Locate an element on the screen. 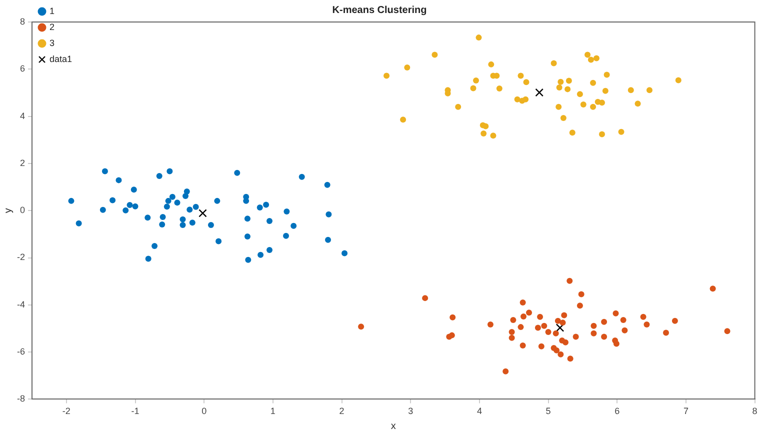 This screenshot has height=432, width=761. x-tick-label: -1 is located at coordinates (135, 411).